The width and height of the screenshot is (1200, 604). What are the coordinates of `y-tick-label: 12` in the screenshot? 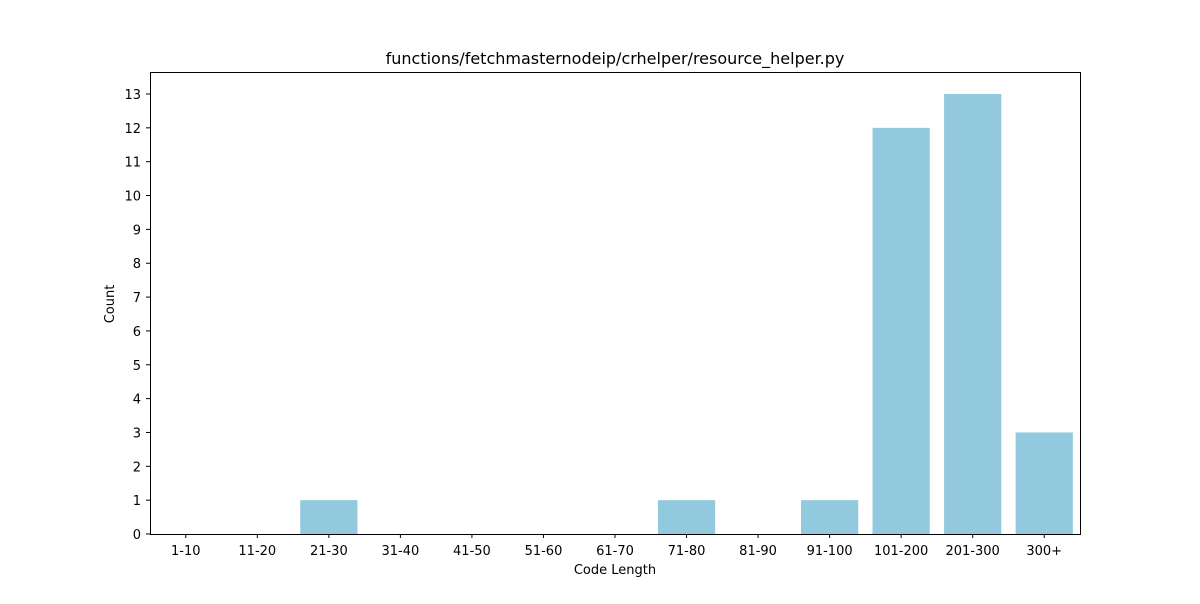 It's located at (132, 129).